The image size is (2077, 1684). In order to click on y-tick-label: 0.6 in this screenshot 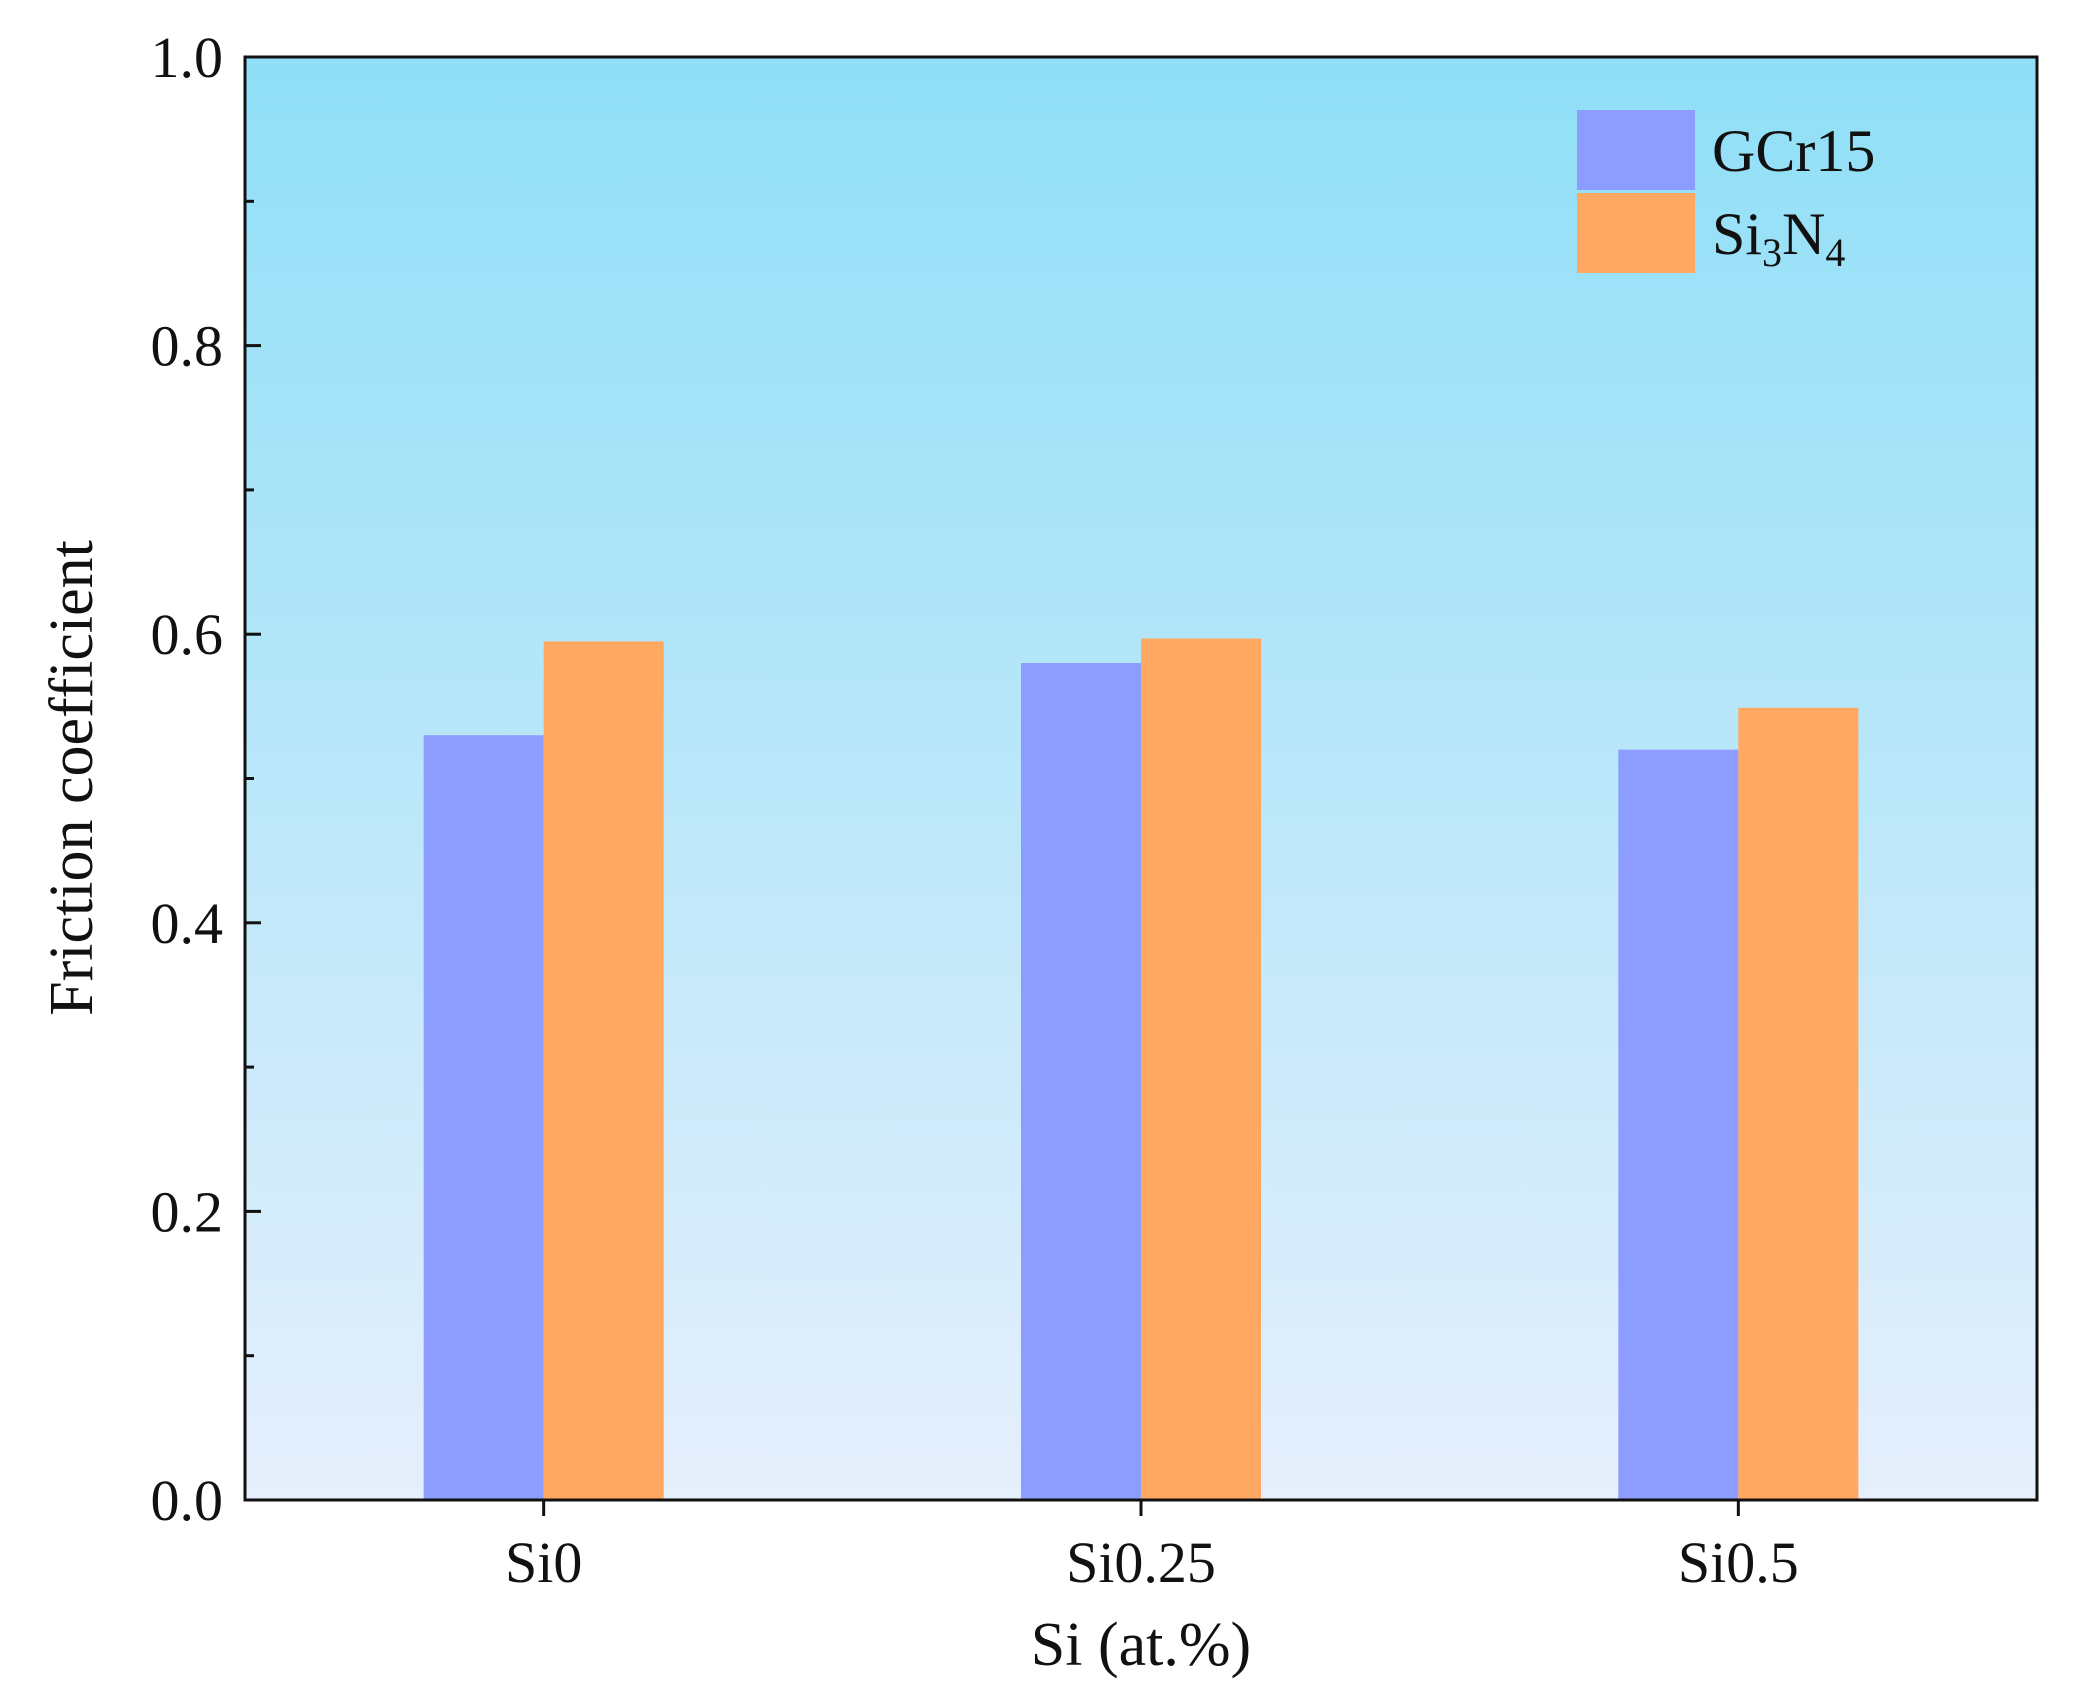, I will do `click(187, 634)`.